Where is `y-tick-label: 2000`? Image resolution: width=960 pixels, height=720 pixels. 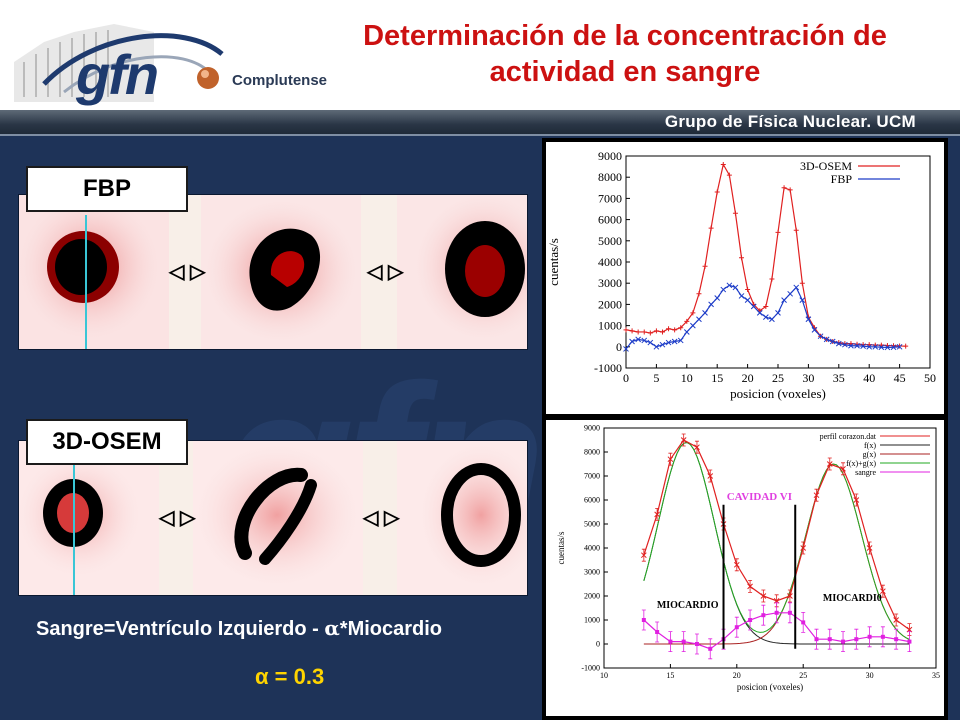 y-tick-label: 2000 is located at coordinates (610, 304).